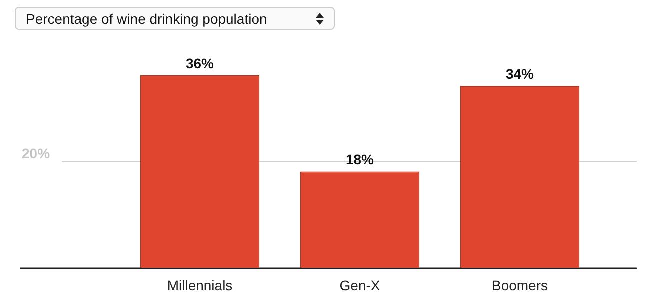  Describe the element at coordinates (147, 19) in the screenshot. I see `chart-title: Percentage of wine drinking population` at that location.